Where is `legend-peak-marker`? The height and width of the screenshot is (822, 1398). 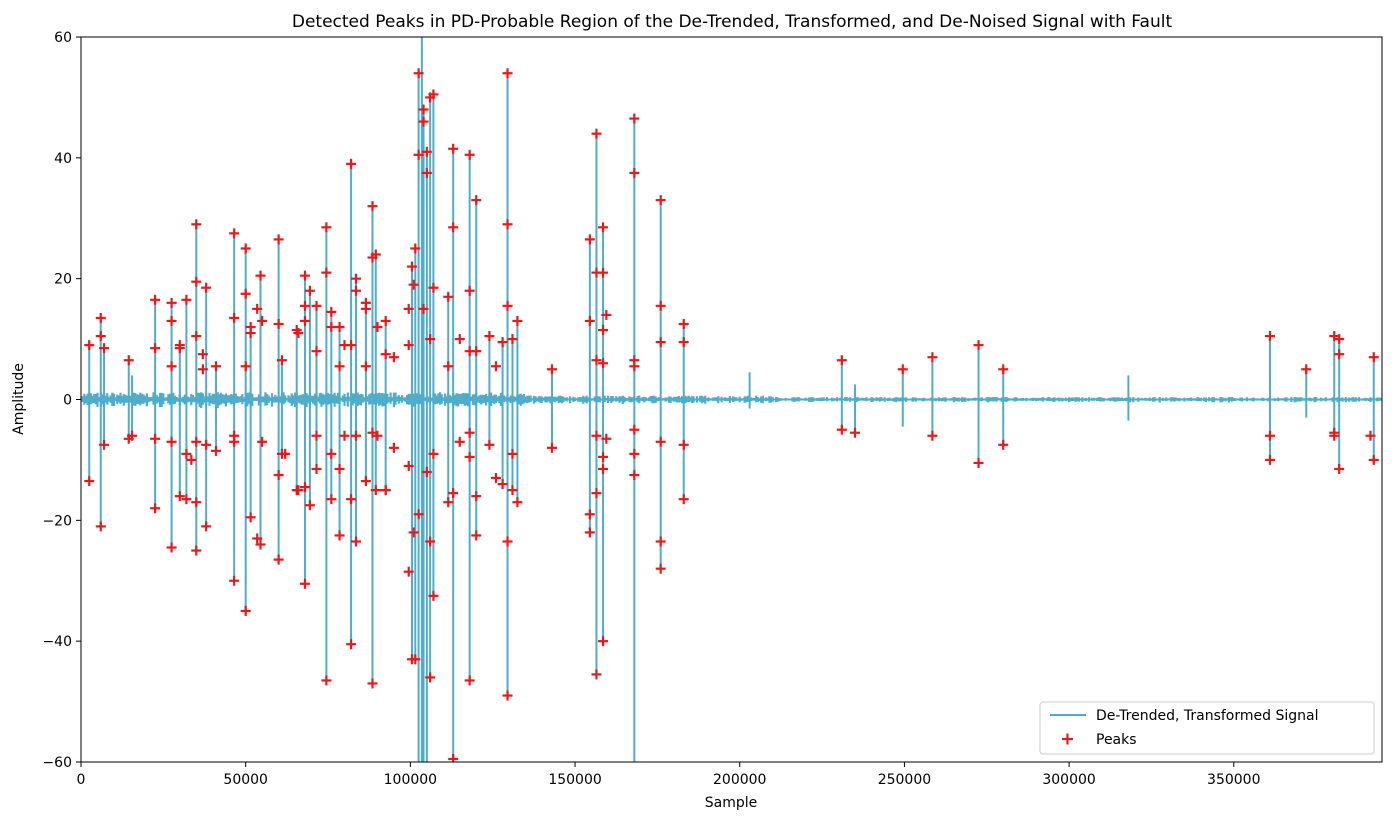 legend-peak-marker is located at coordinates (1067, 739).